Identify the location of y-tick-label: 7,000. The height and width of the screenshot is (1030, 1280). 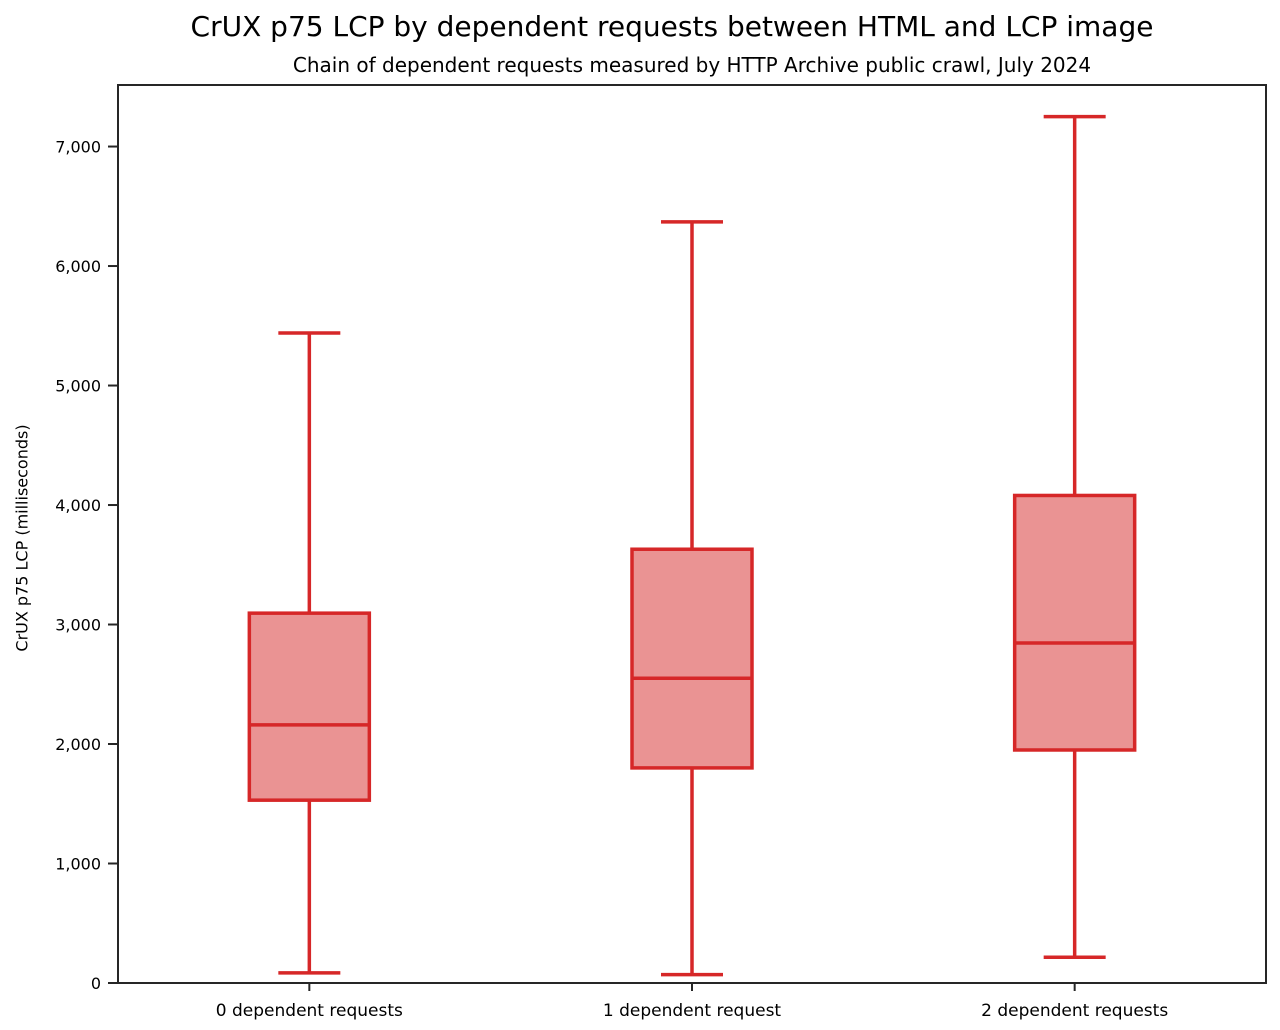
(78, 147).